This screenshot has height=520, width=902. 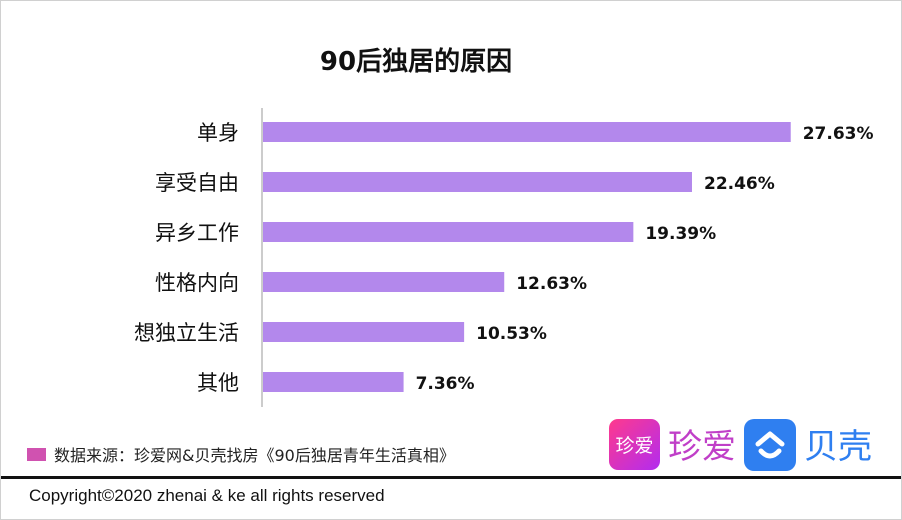 What do you see at coordinates (511, 334) in the screenshot?
I see `data-label: 10.53%` at bounding box center [511, 334].